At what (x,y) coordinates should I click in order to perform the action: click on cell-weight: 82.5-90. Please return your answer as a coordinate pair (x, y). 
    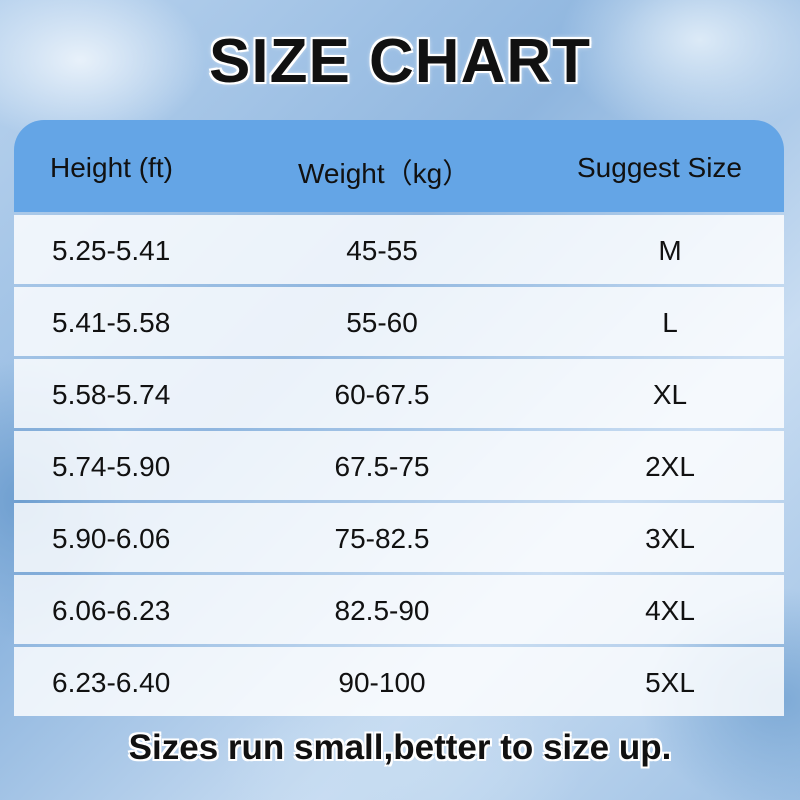
    Looking at the image, I should click on (382, 610).